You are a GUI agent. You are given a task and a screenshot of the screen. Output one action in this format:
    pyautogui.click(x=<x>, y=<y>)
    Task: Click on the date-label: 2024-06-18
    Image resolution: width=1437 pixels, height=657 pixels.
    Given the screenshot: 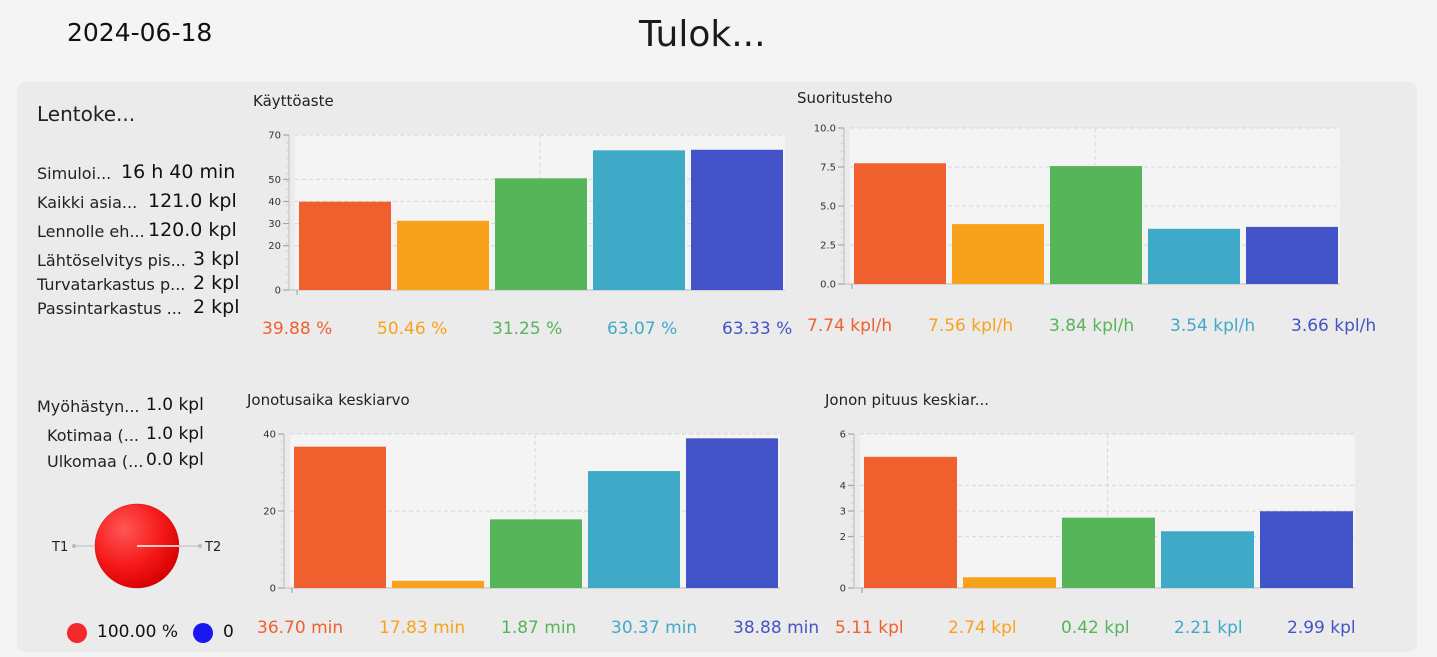 What is the action you would take?
    pyautogui.click(x=140, y=32)
    